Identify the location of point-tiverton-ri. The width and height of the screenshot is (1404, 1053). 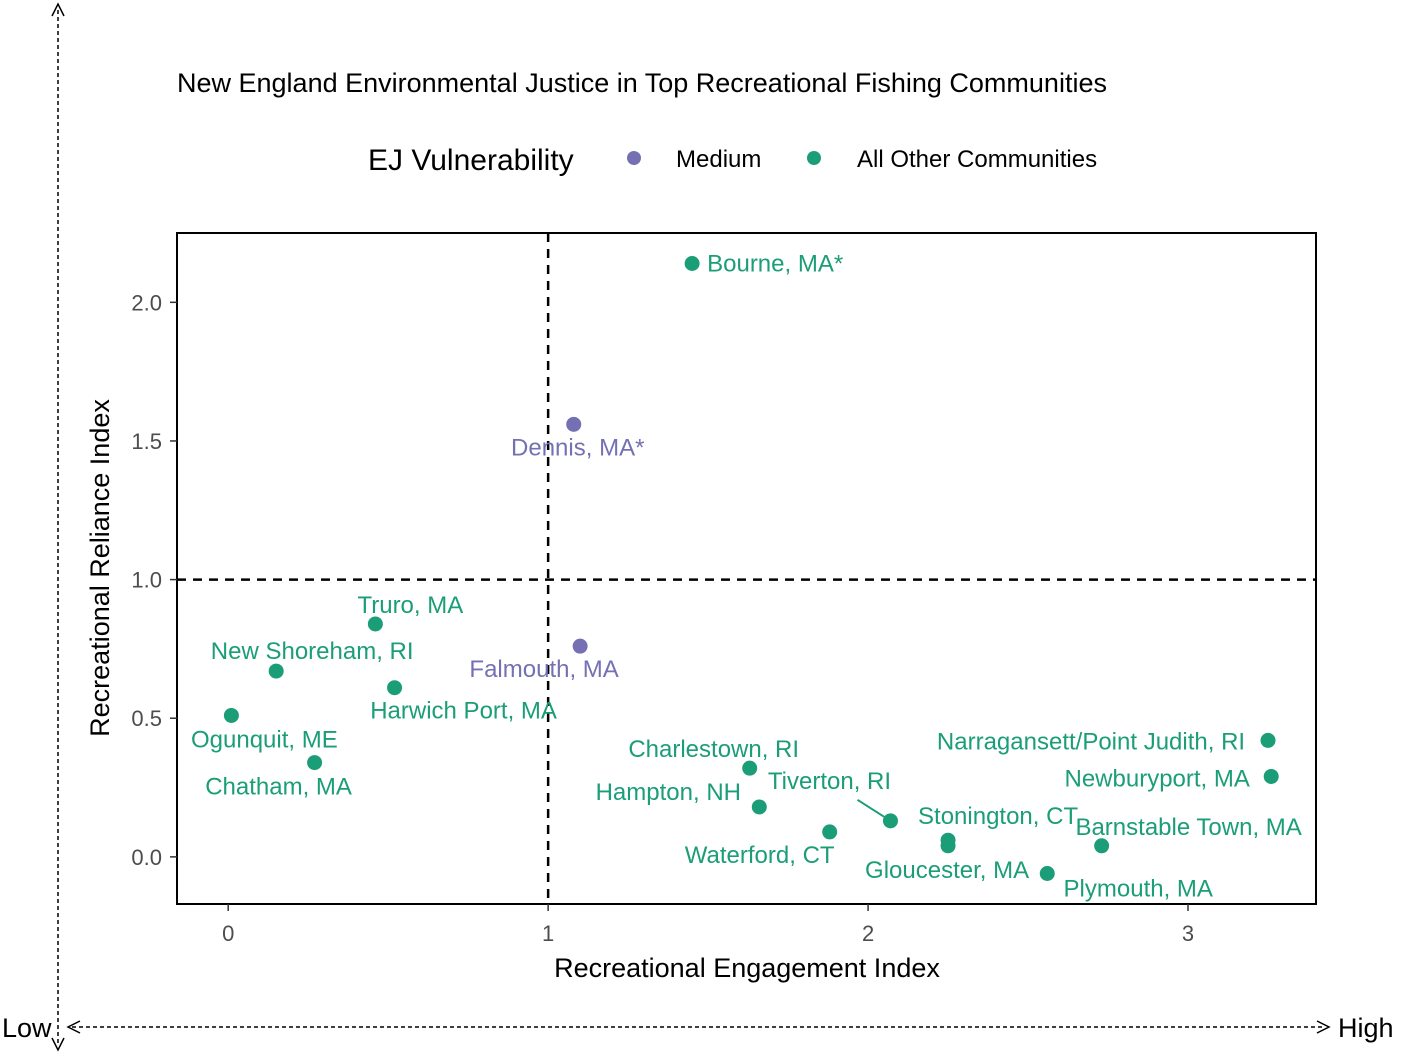
(890, 821).